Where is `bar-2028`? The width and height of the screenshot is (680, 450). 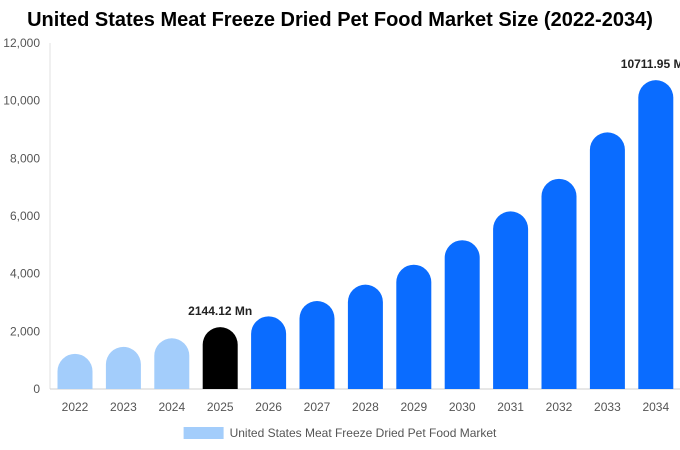 bar-2028 is located at coordinates (365, 336).